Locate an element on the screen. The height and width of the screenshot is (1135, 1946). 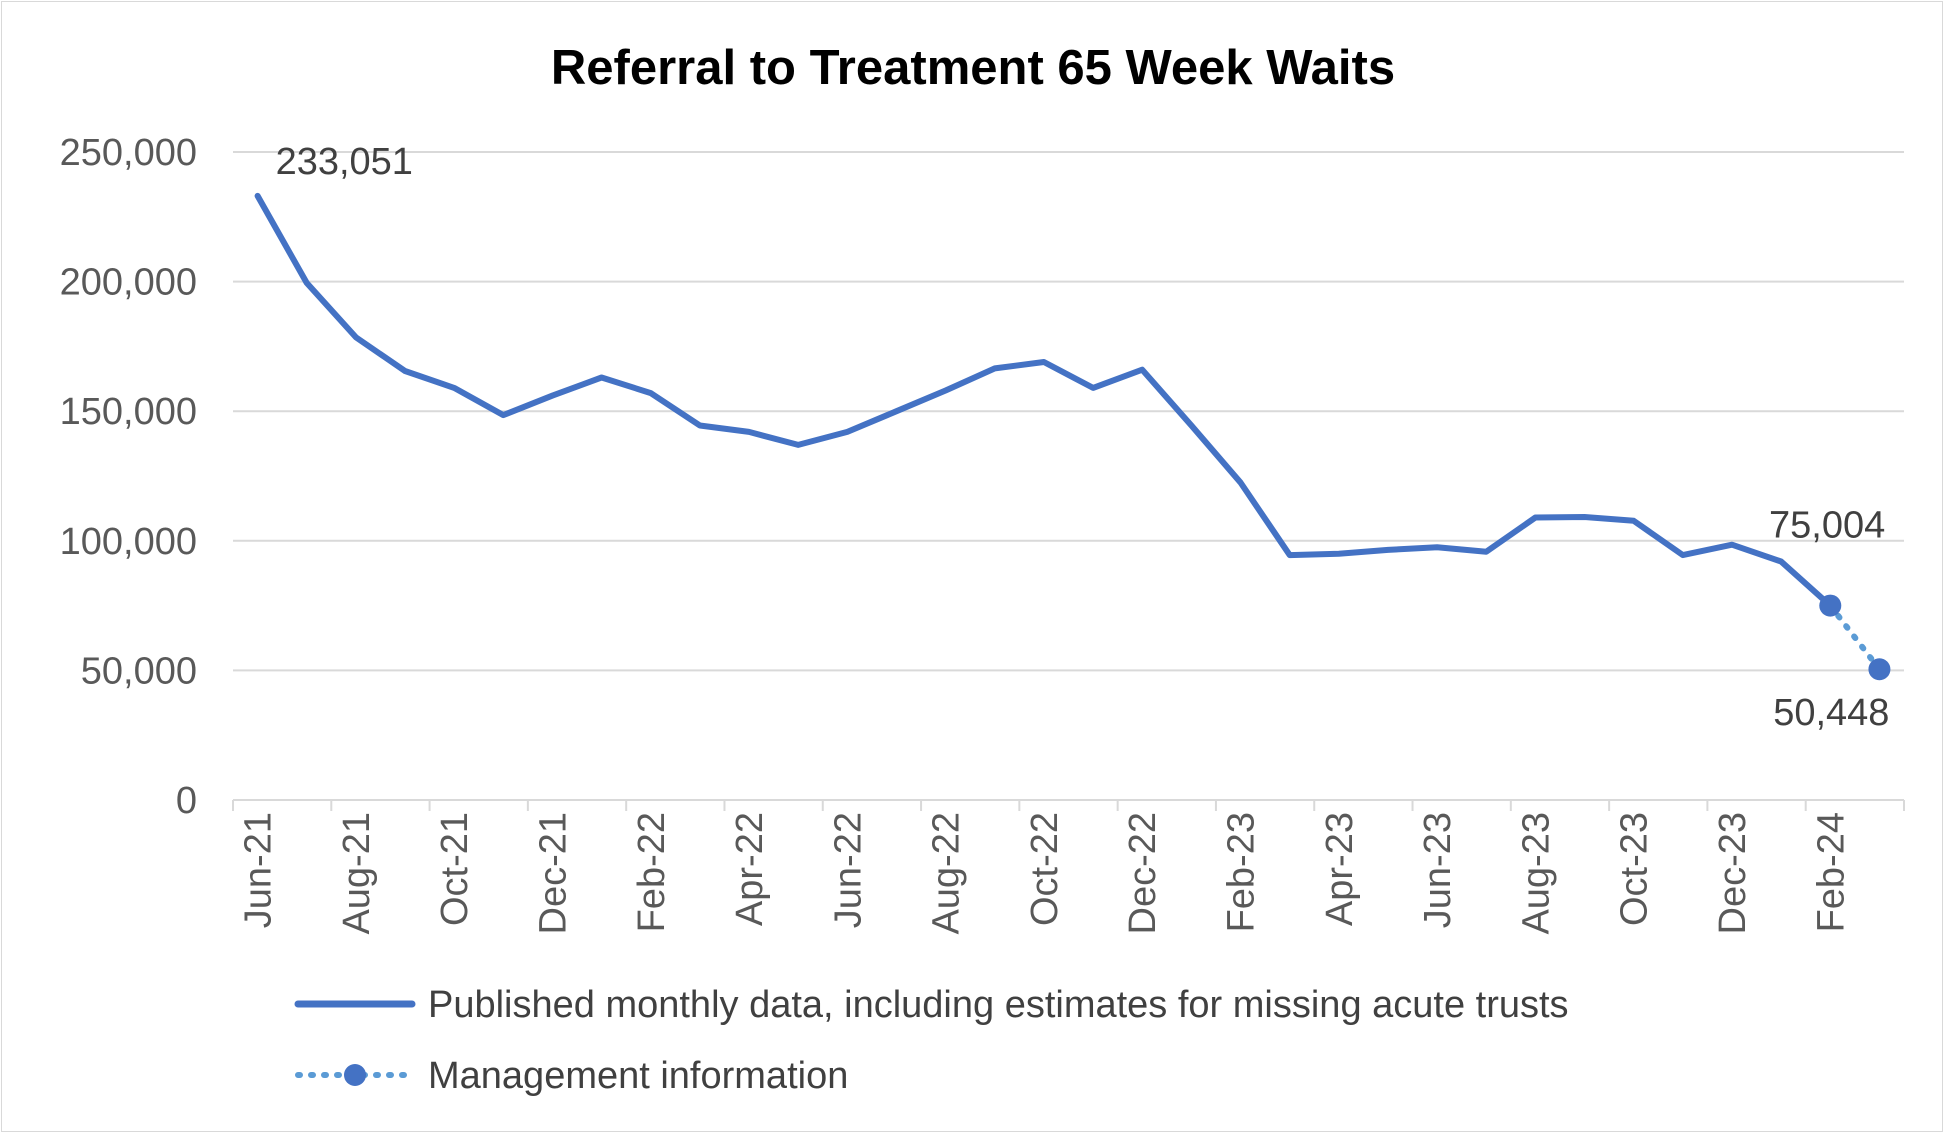
data-label: 50,448 is located at coordinates (1831, 713).